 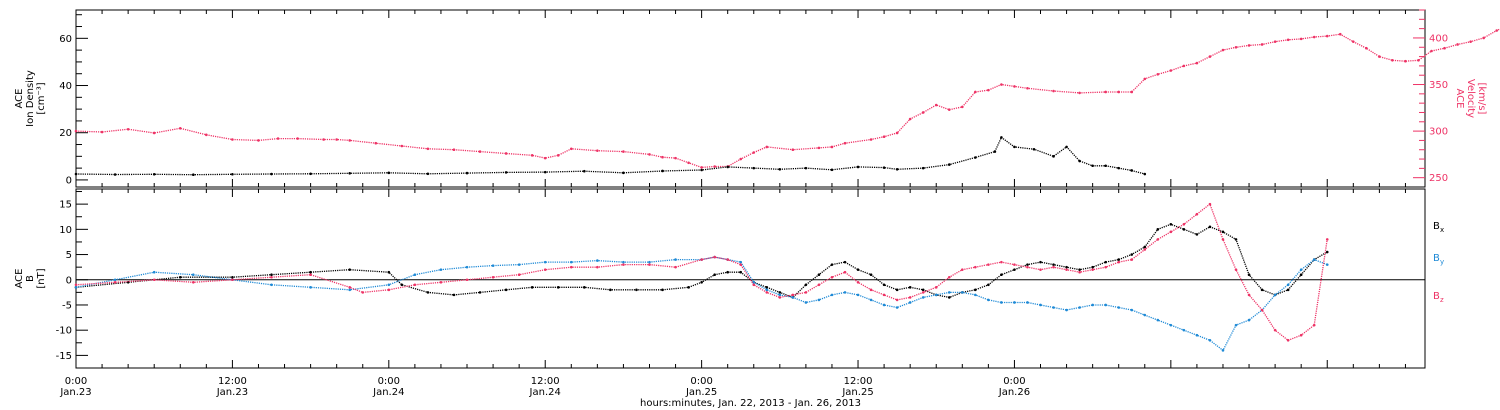 I want to click on density-series-line, so click(x=610, y=156).